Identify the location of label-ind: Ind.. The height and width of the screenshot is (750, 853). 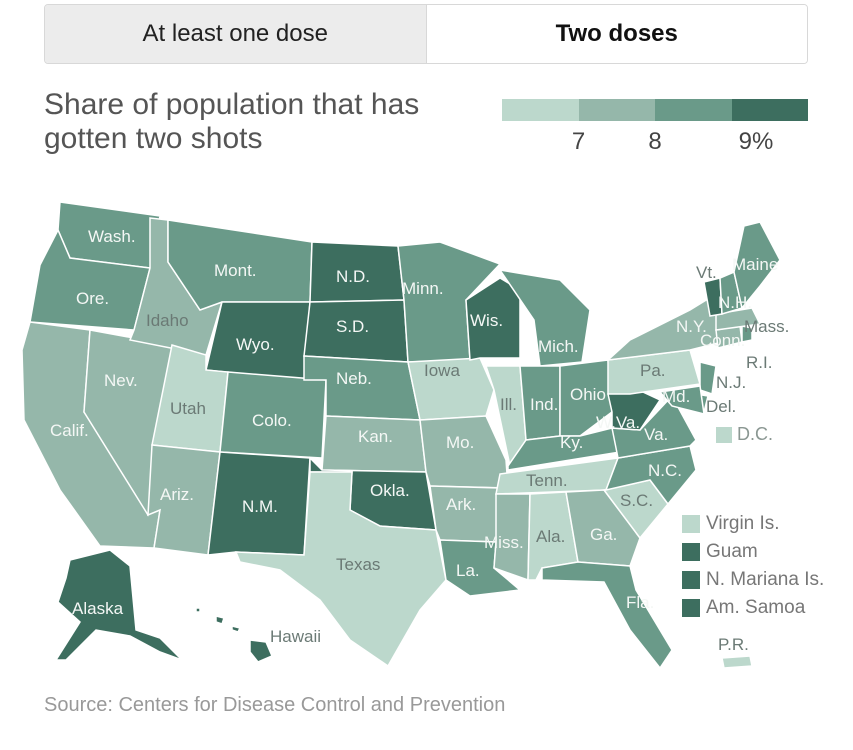
(544, 404).